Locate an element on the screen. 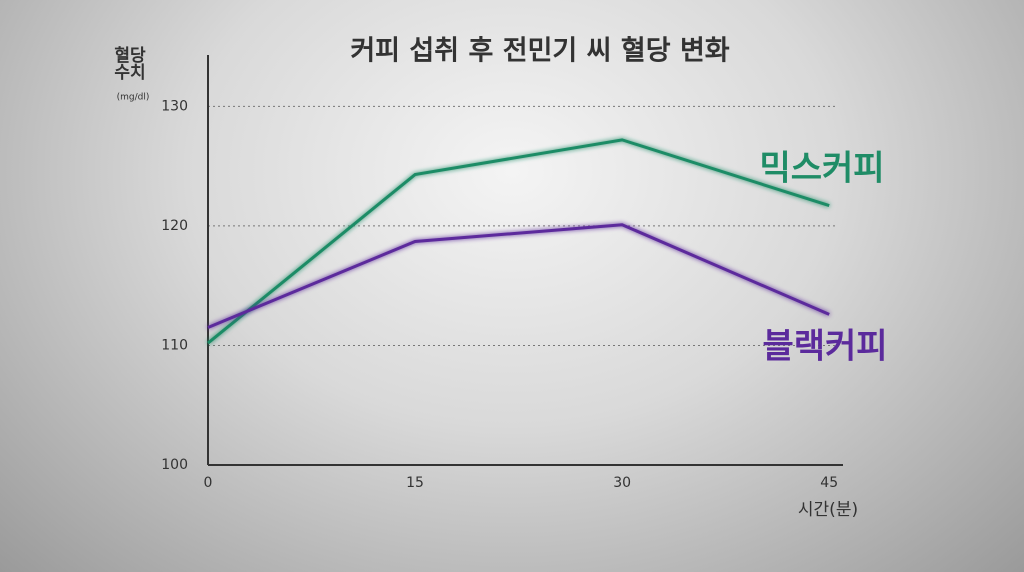 This screenshot has height=572, width=1024. y-tick-label: 110 is located at coordinates (174, 345).